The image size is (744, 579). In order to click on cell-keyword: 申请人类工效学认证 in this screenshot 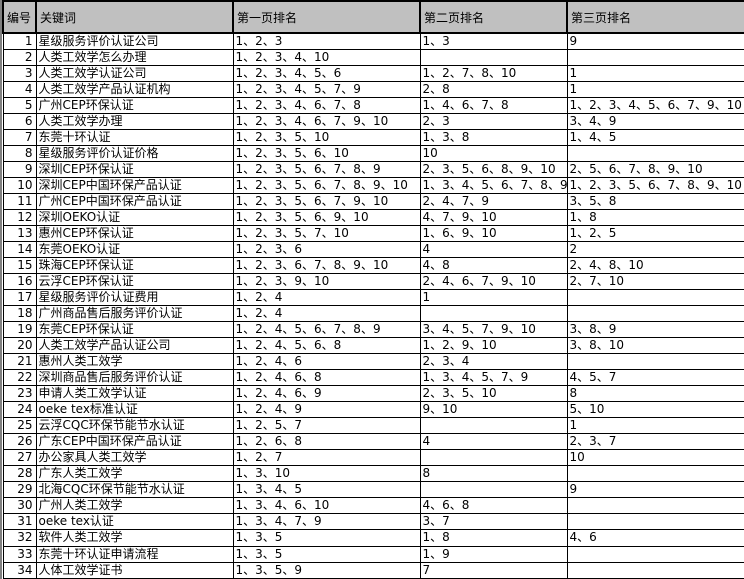, I will do `click(134, 394)`.